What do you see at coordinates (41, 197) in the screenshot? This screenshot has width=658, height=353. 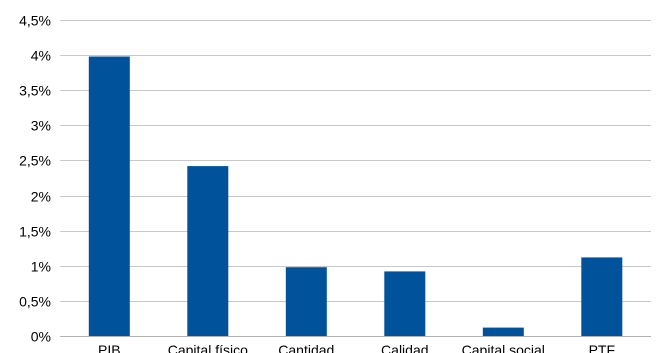 I see `y-tick-label: 2%` at bounding box center [41, 197].